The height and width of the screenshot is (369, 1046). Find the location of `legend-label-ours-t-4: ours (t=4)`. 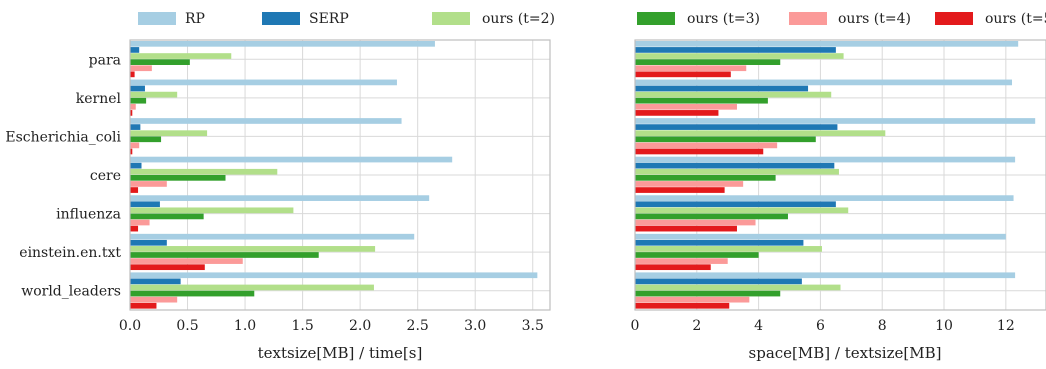

legend-label-ours-t-4: ours (t=4) is located at coordinates (874, 19).